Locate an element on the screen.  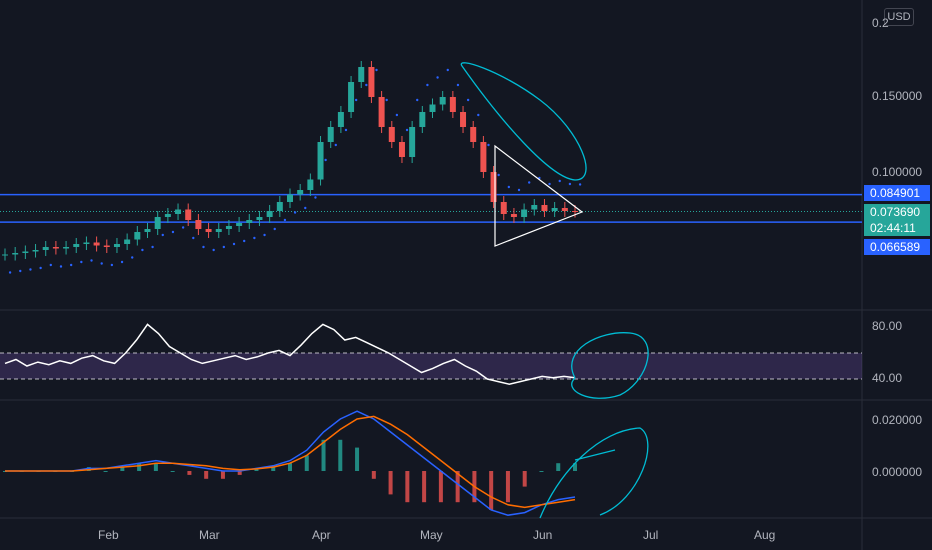
macd-annotation-line is located at coordinates (595, 455).